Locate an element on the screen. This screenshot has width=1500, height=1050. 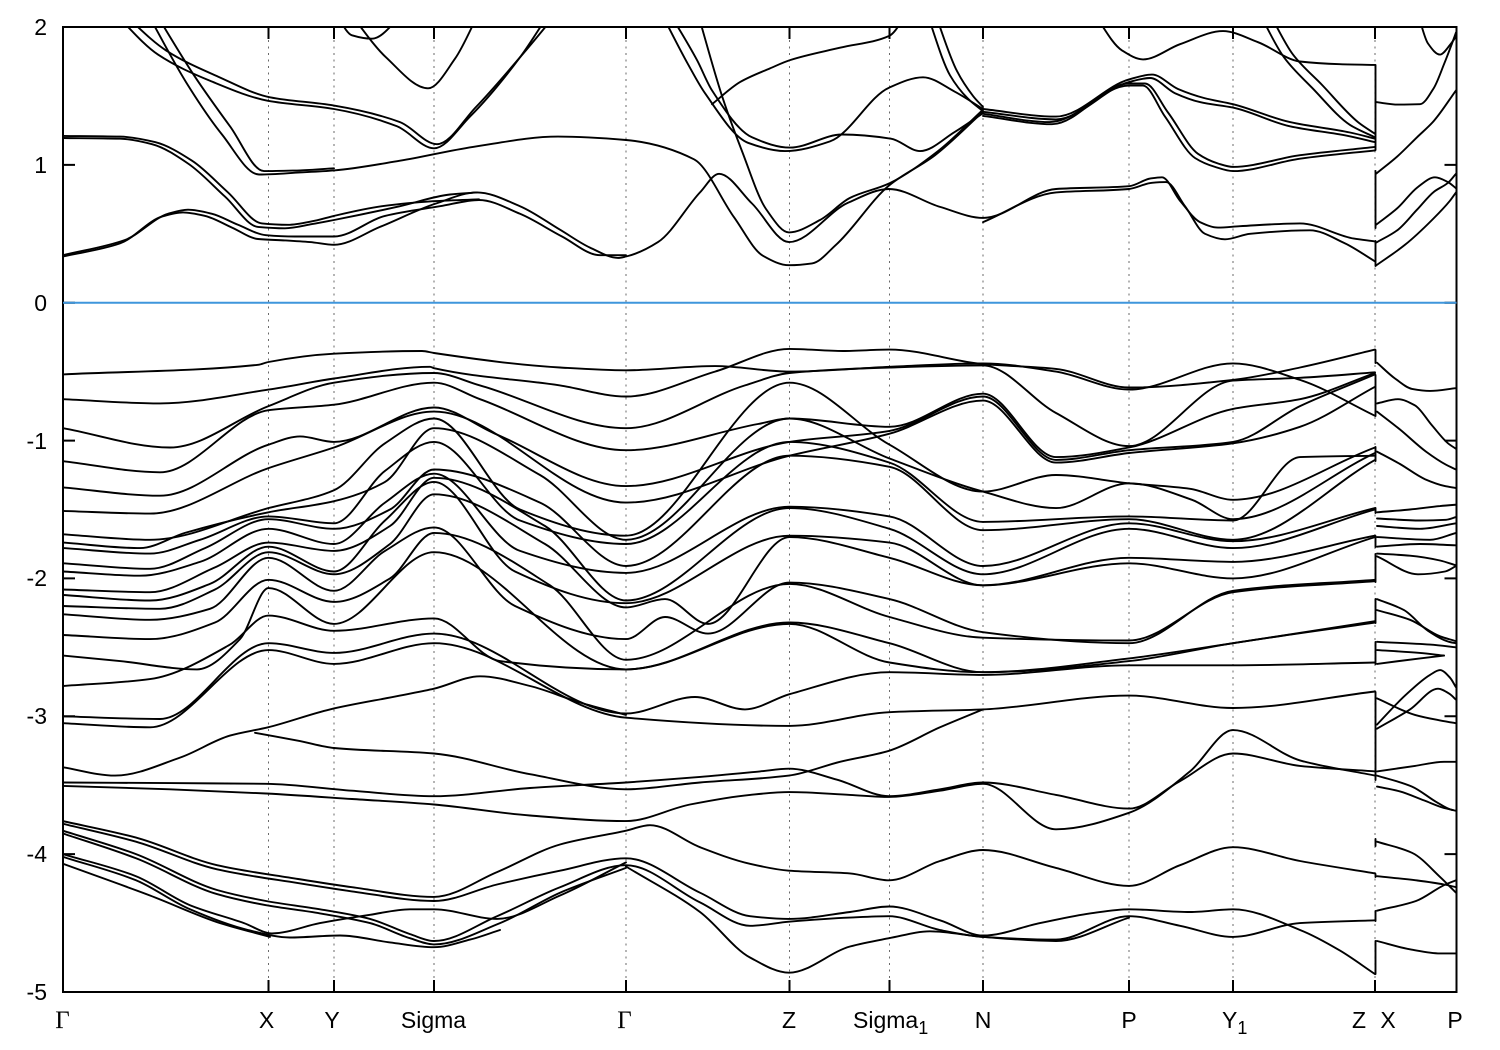
svg-text: Sigma is located at coordinates (433, 1020).